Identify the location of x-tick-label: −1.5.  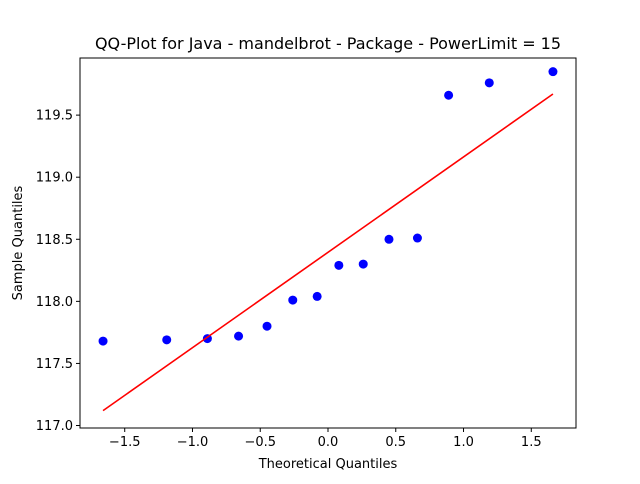
(125, 442).